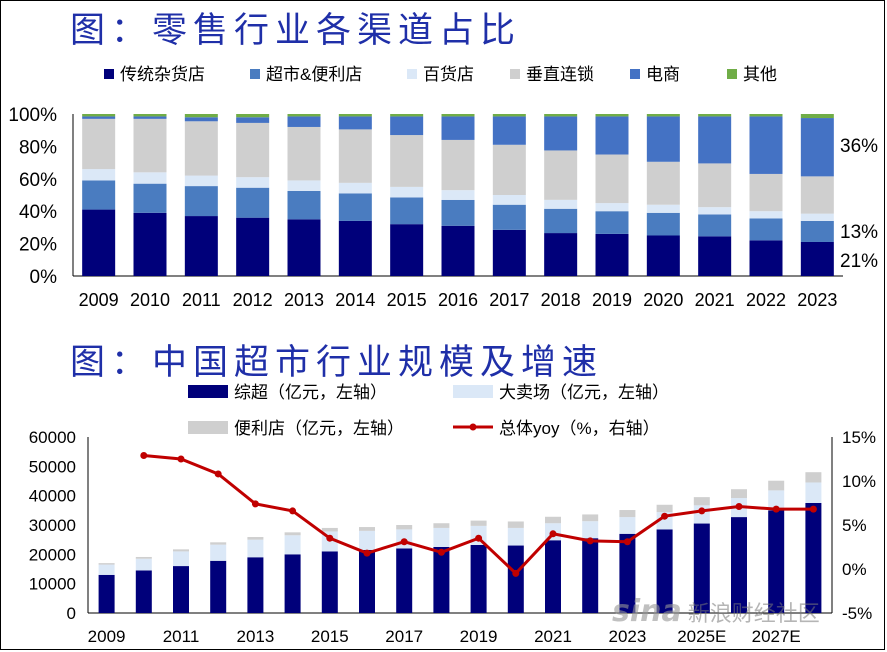 This screenshot has height=652, width=887. Describe the element at coordinates (560, 74) in the screenshot. I see `legend-label: 垂直连锁` at that location.